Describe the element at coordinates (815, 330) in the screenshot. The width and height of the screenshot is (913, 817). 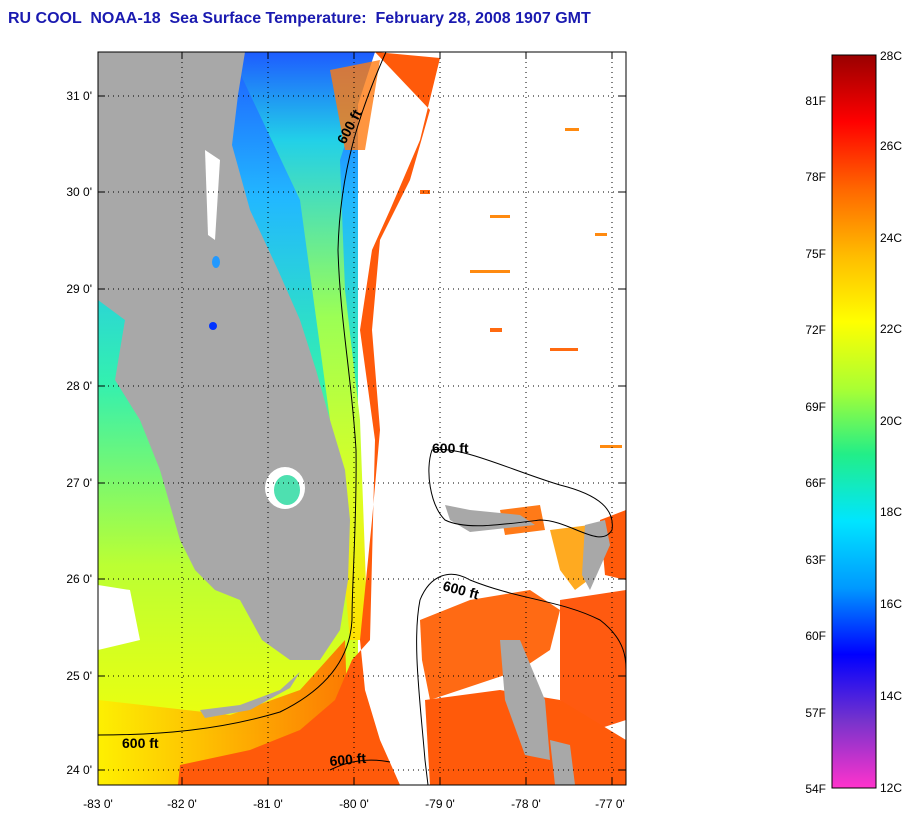
I see `colorbar-f-label: 72F` at that location.